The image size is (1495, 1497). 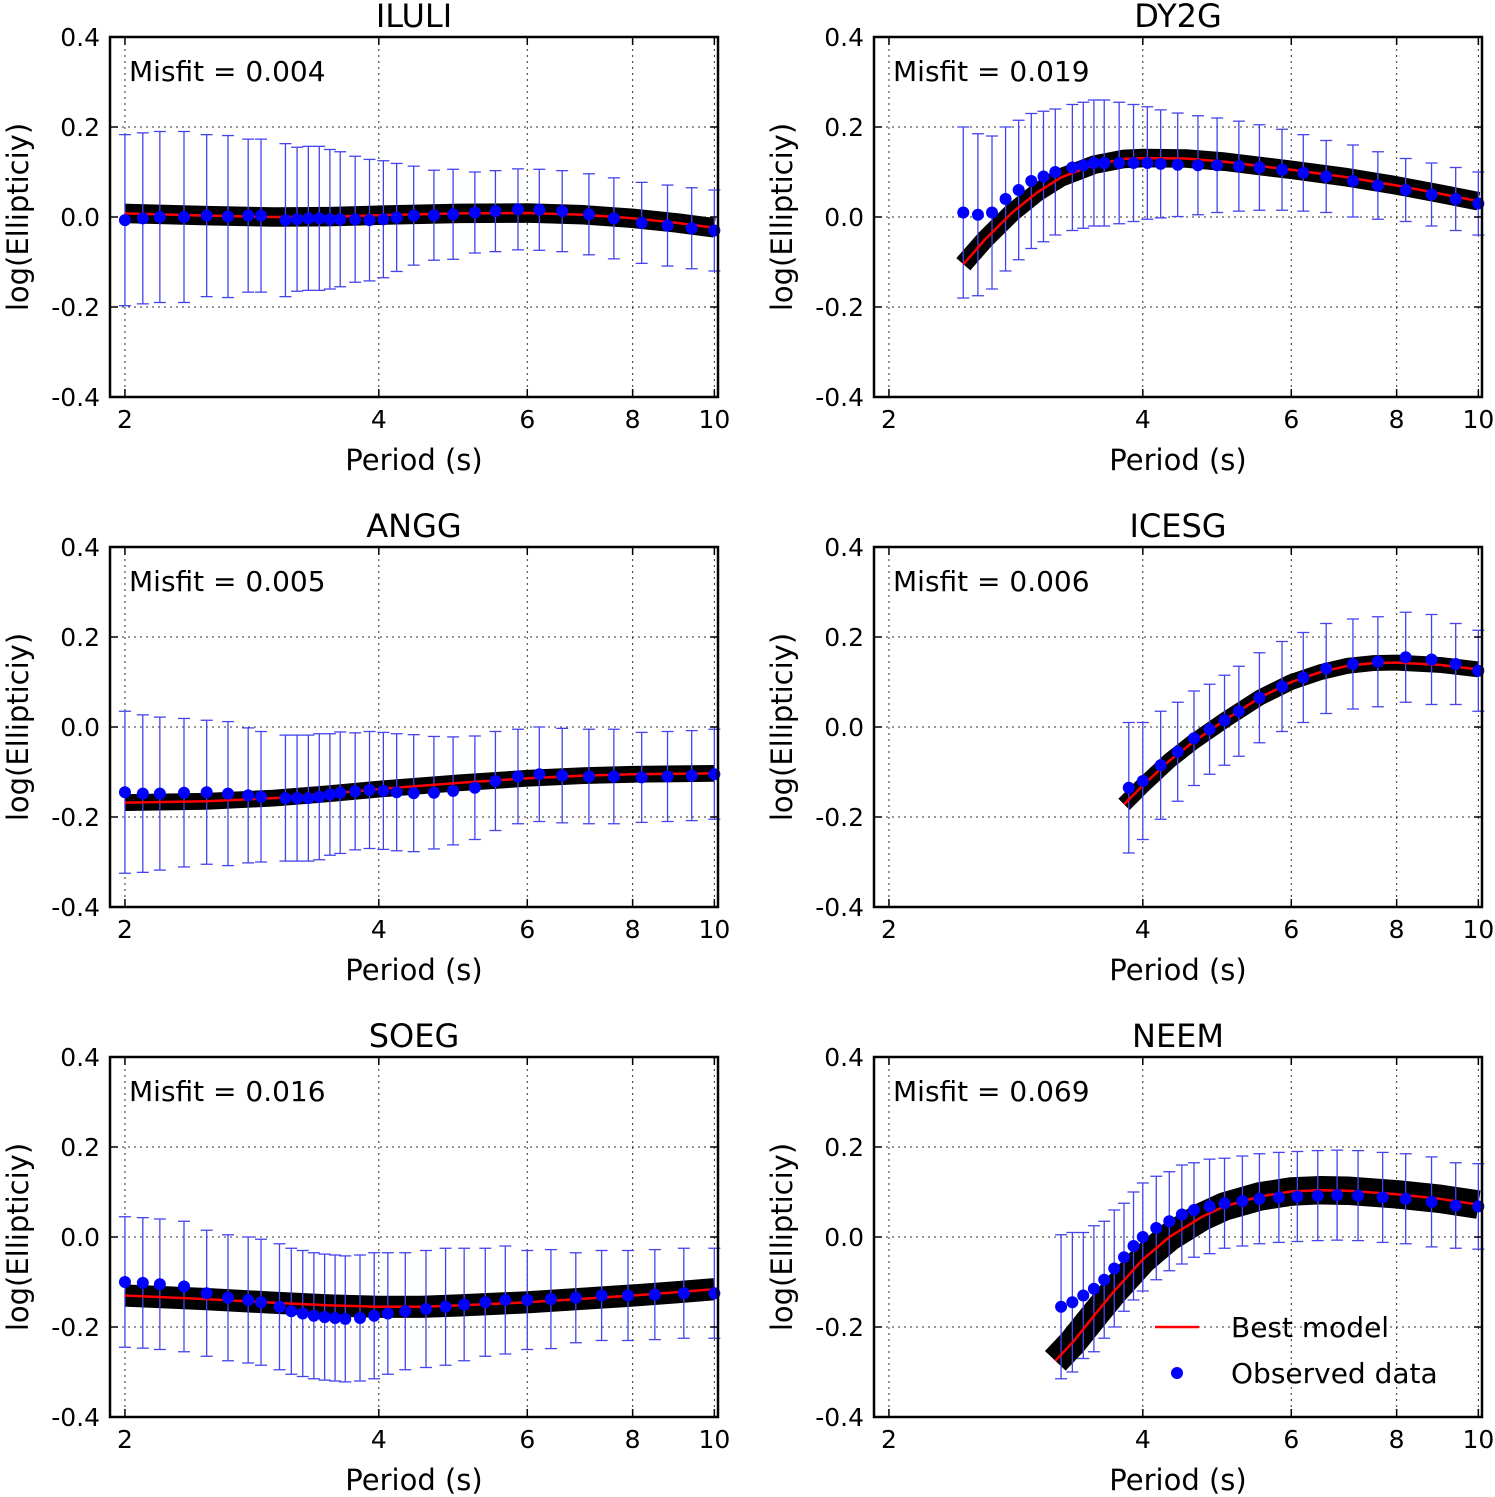 I want to click on misfit-label: Misfit = 0.016, so click(x=227, y=1091).